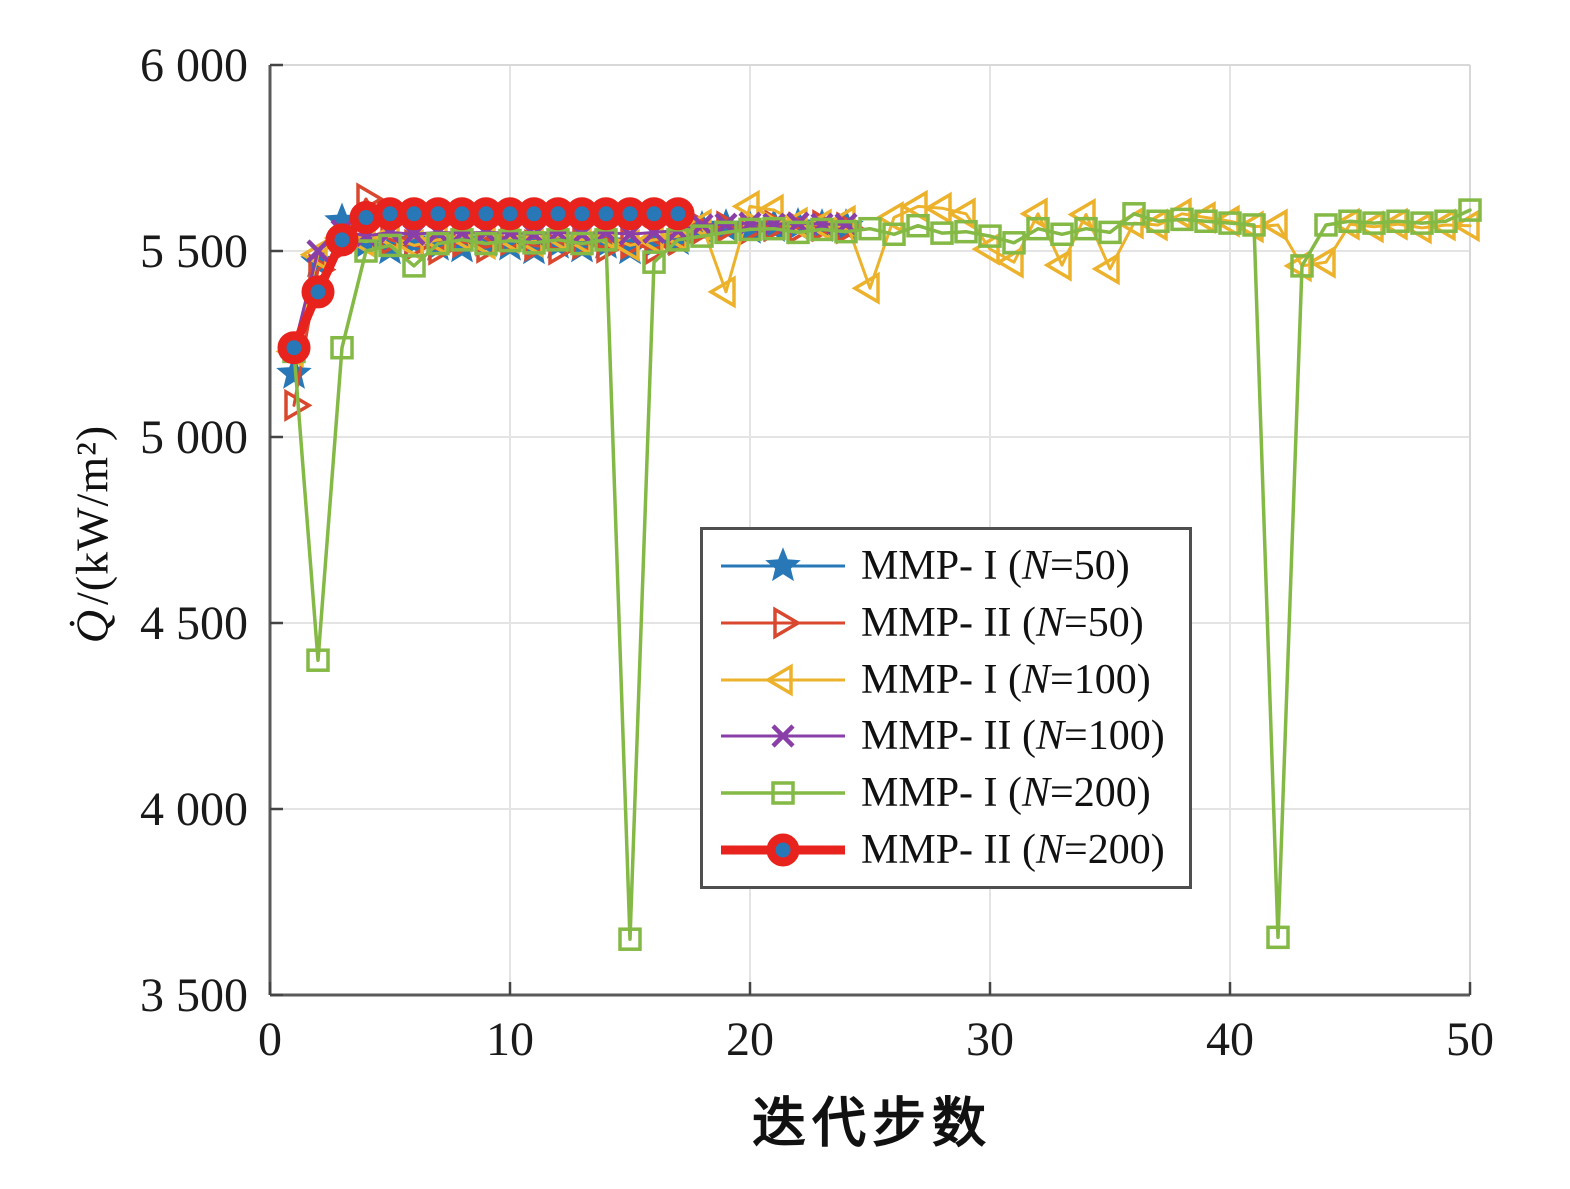 Image resolution: width=1570 pixels, height=1189 pixels. Describe the element at coordinates (194, 995) in the screenshot. I see `y-tick-label: 3 500` at that location.